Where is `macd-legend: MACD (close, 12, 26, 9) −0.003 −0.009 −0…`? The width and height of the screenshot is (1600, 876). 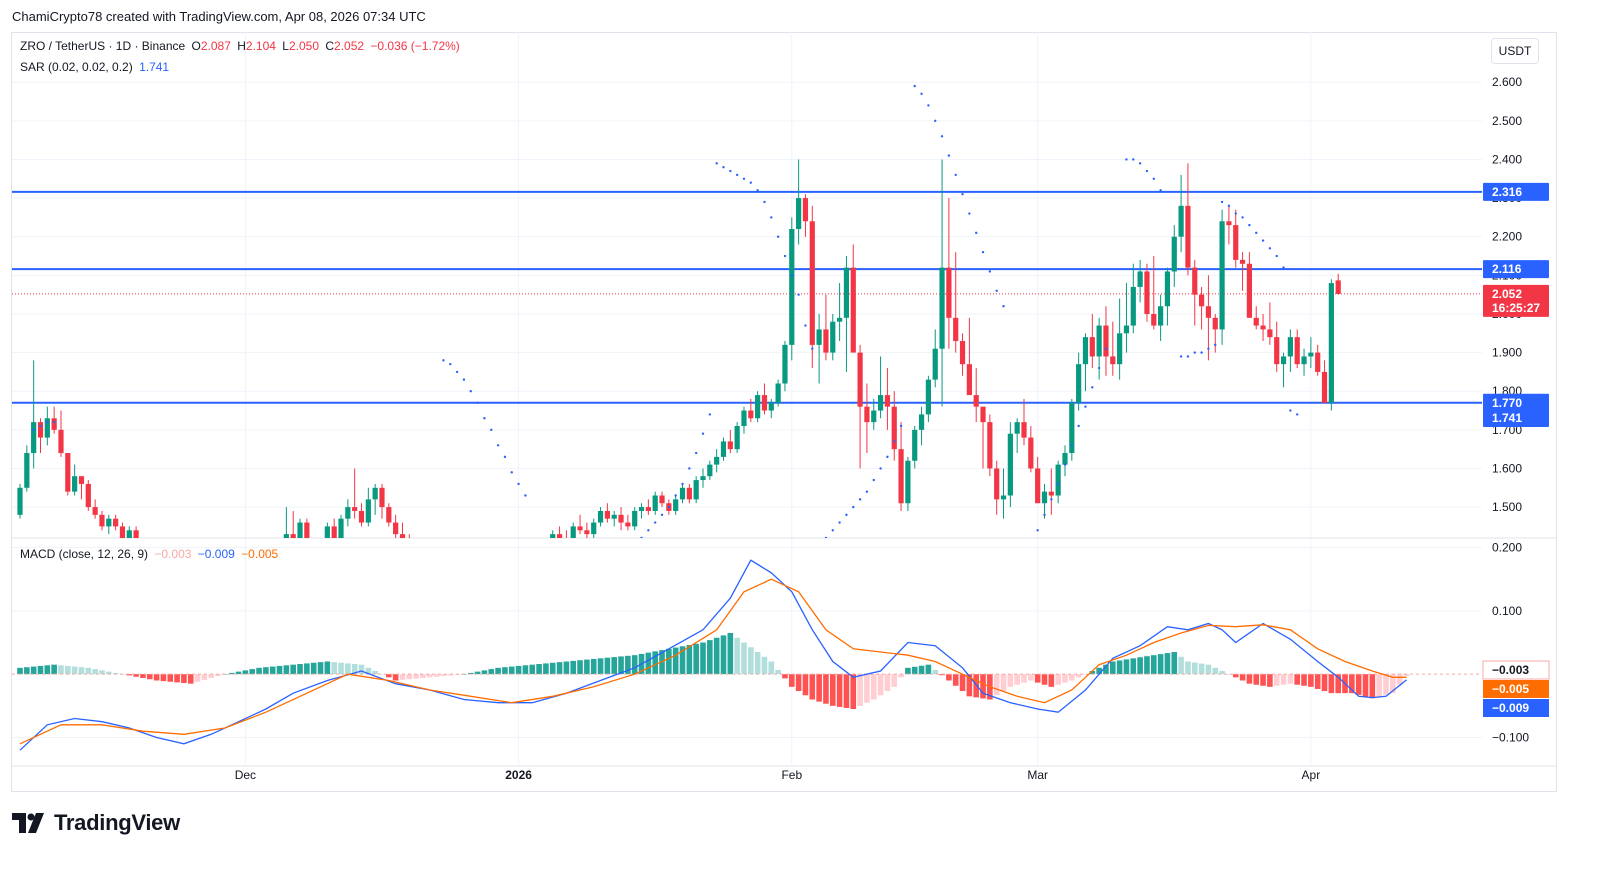
macd-legend: MACD (close, 12, 26, 9) −0.003 −0.009 −0… is located at coordinates (150, 554).